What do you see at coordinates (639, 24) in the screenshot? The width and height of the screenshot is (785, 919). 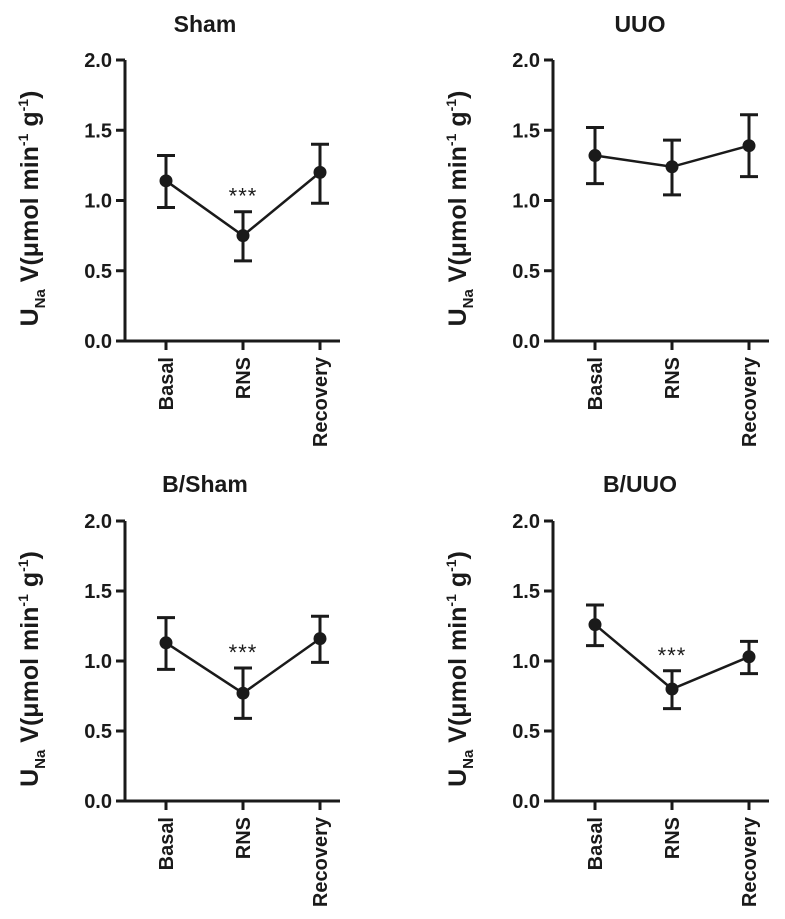 I see `chart-title: UUO` at bounding box center [639, 24].